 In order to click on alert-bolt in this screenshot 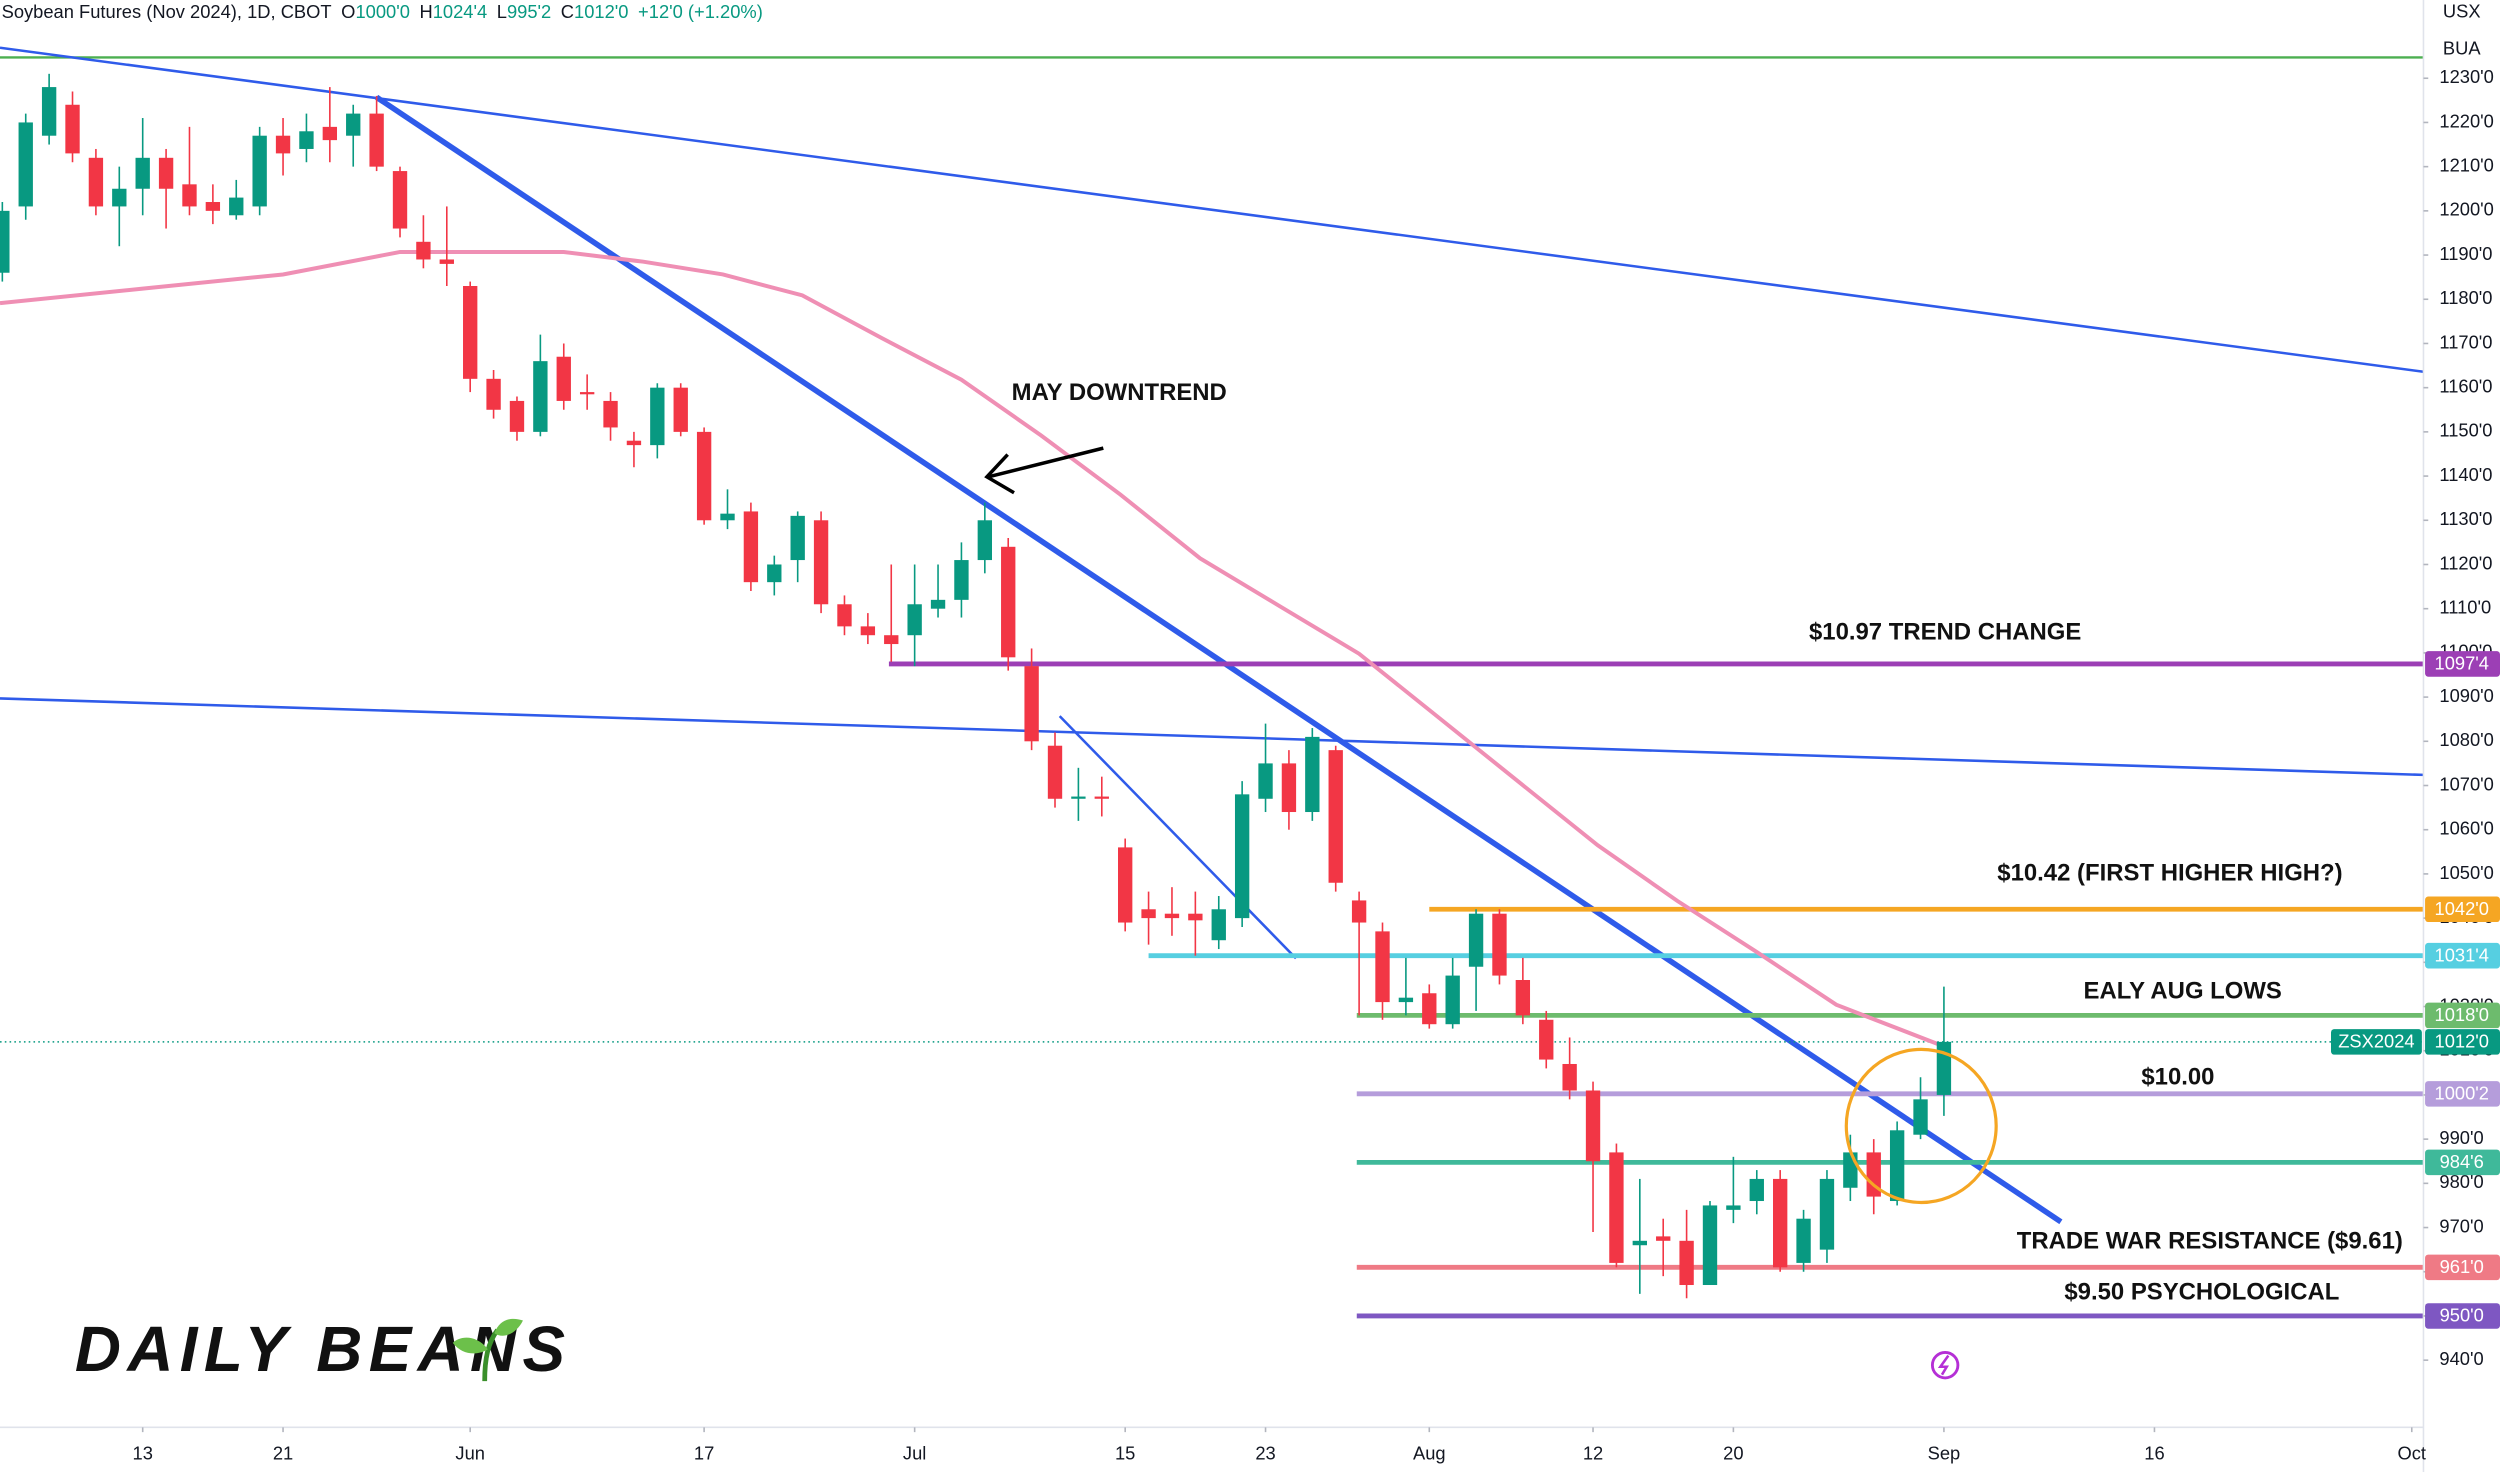, I will do `click(1943, 1365)`.